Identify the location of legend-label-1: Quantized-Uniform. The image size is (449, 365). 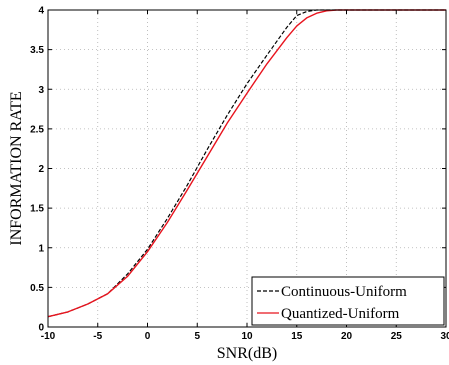
(340, 314).